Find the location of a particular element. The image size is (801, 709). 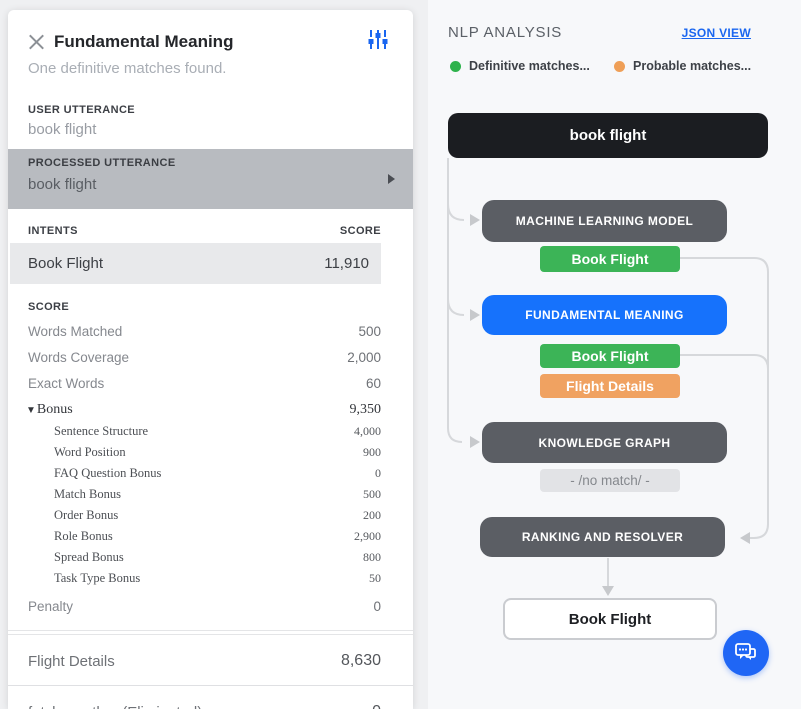

chat-bubbles-icon is located at coordinates (745, 651).